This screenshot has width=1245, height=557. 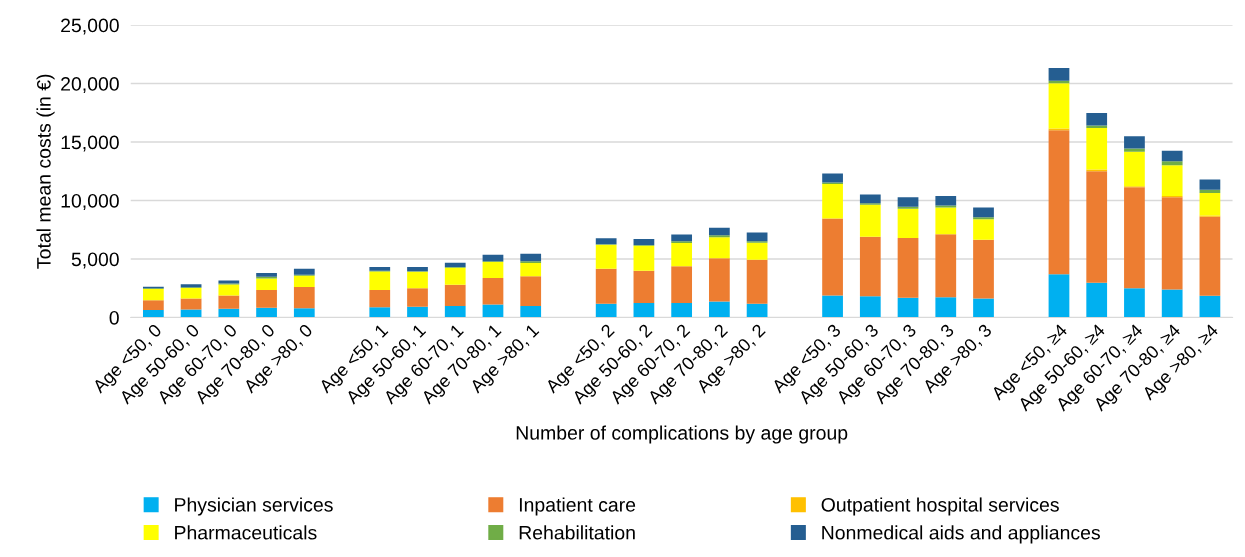 What do you see at coordinates (254, 506) in the screenshot?
I see `legend-label: Physician services` at bounding box center [254, 506].